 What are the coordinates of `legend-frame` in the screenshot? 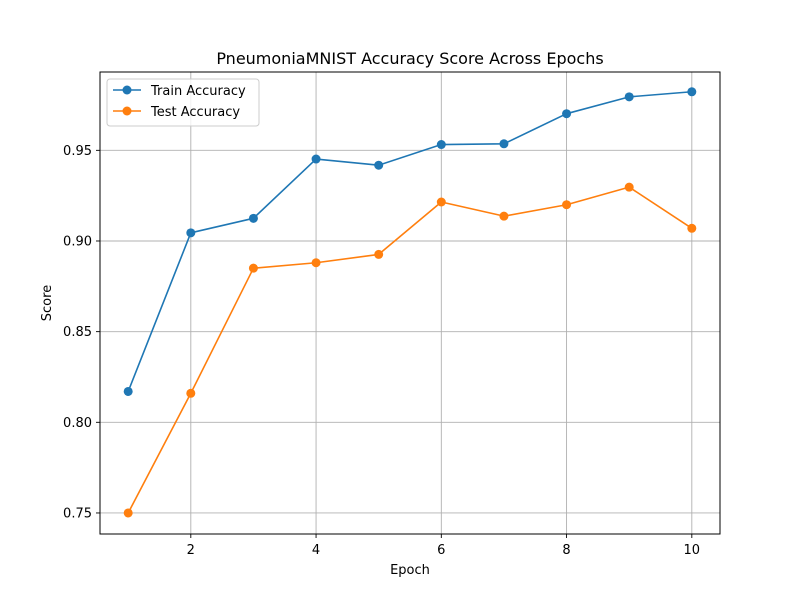 It's located at (183, 102).